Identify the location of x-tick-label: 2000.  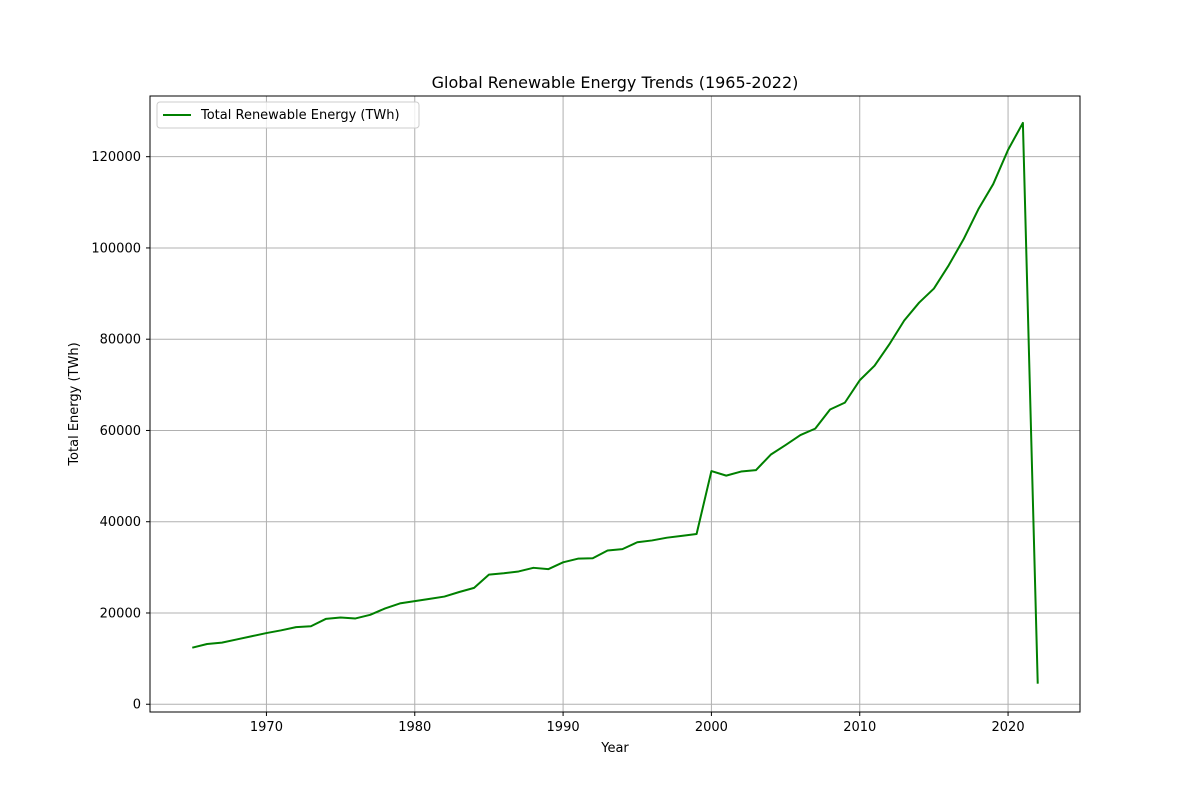
(711, 727).